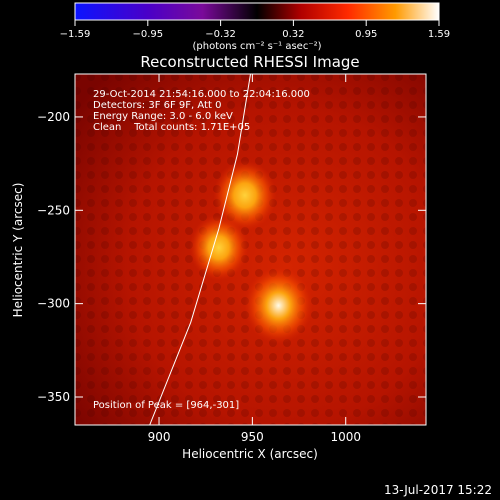 The width and height of the screenshot is (500, 500). Describe the element at coordinates (18, 250) in the screenshot. I see `y-axis-label: Heliocentric Y (arcsec)` at that location.